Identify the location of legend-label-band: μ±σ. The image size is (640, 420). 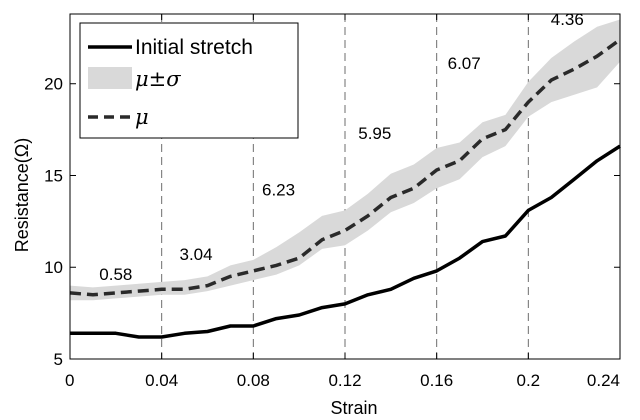
(158, 79).